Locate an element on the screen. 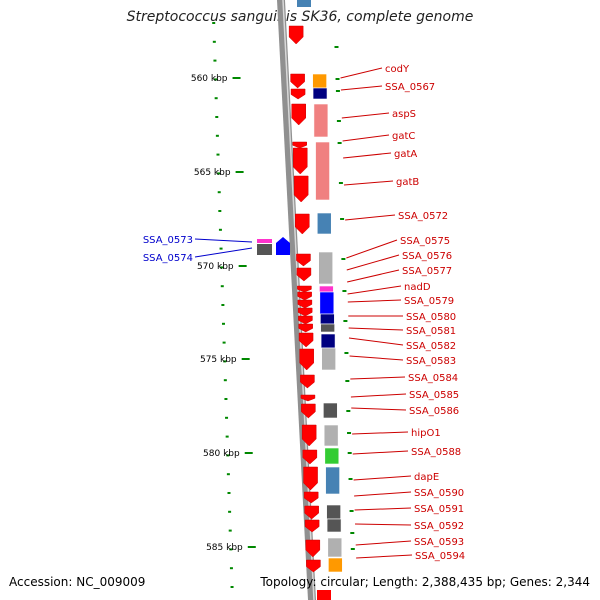  cog-block-left is located at coordinates (264, 241).